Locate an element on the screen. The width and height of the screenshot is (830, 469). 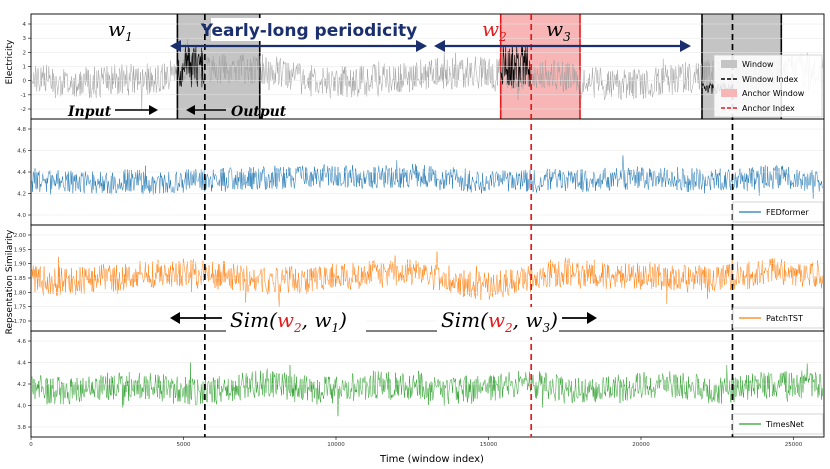
legend-label-fedformer: FEDformer is located at coordinates (787, 212).